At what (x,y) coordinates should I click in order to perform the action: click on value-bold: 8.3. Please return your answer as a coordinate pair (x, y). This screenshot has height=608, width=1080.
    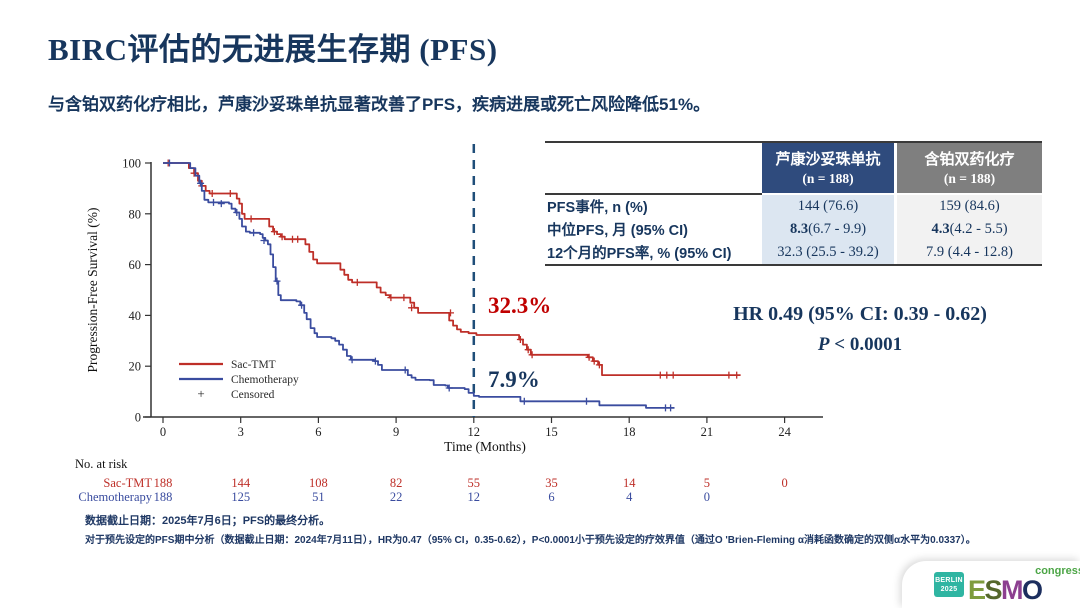
    Looking at the image, I should click on (799, 229).